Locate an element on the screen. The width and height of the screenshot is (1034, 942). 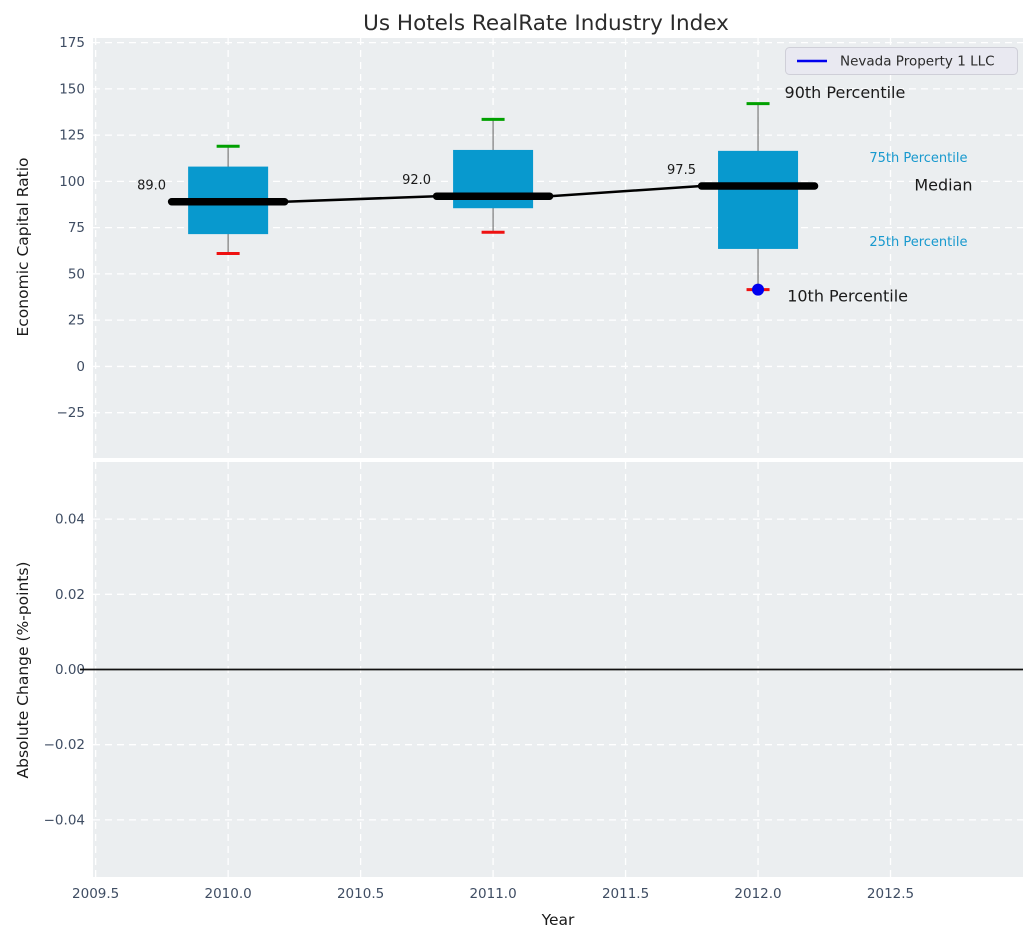
y-tick-label: 150 is located at coordinates (72, 89).